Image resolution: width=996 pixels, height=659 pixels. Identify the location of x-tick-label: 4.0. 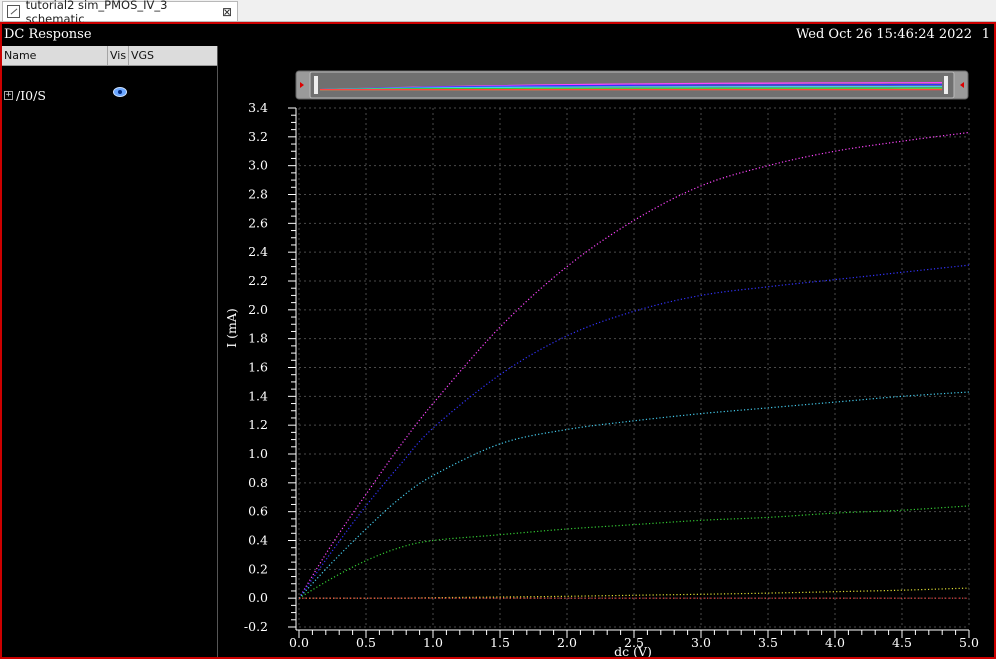
(835, 642).